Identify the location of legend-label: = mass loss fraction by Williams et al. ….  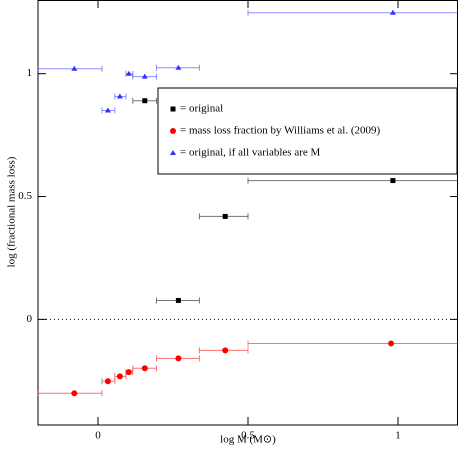
(280, 131).